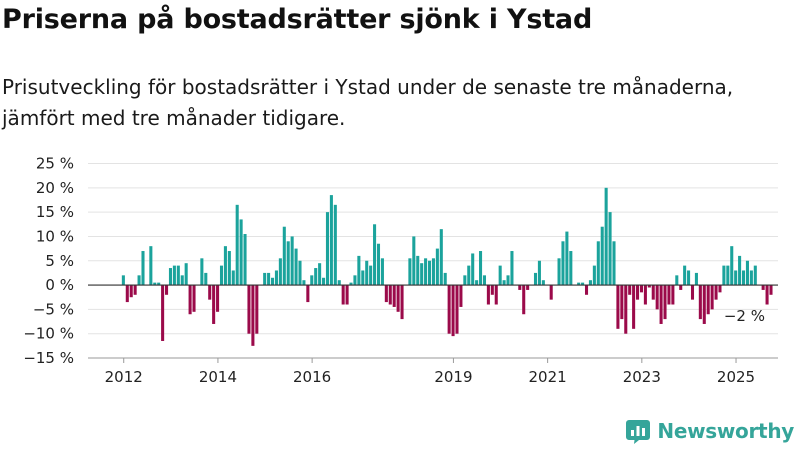 This screenshot has height=450, width=800. Describe the element at coordinates (48, 358) in the screenshot. I see `y-tick-label: −15 %` at that location.